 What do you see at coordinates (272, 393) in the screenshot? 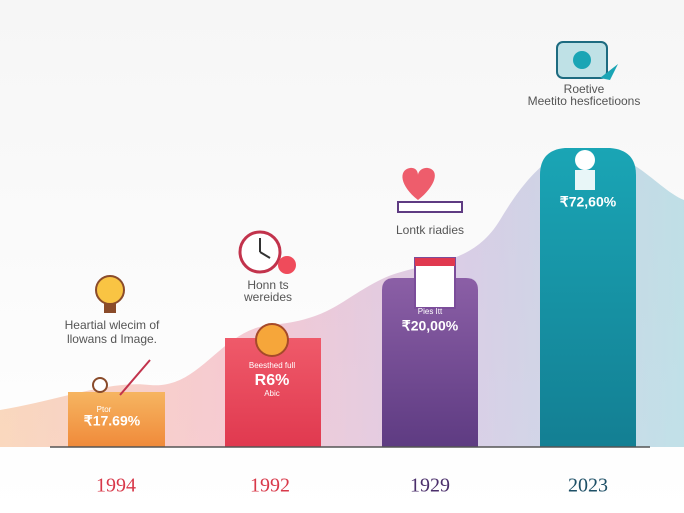
I see `note: Abic` at bounding box center [272, 393].